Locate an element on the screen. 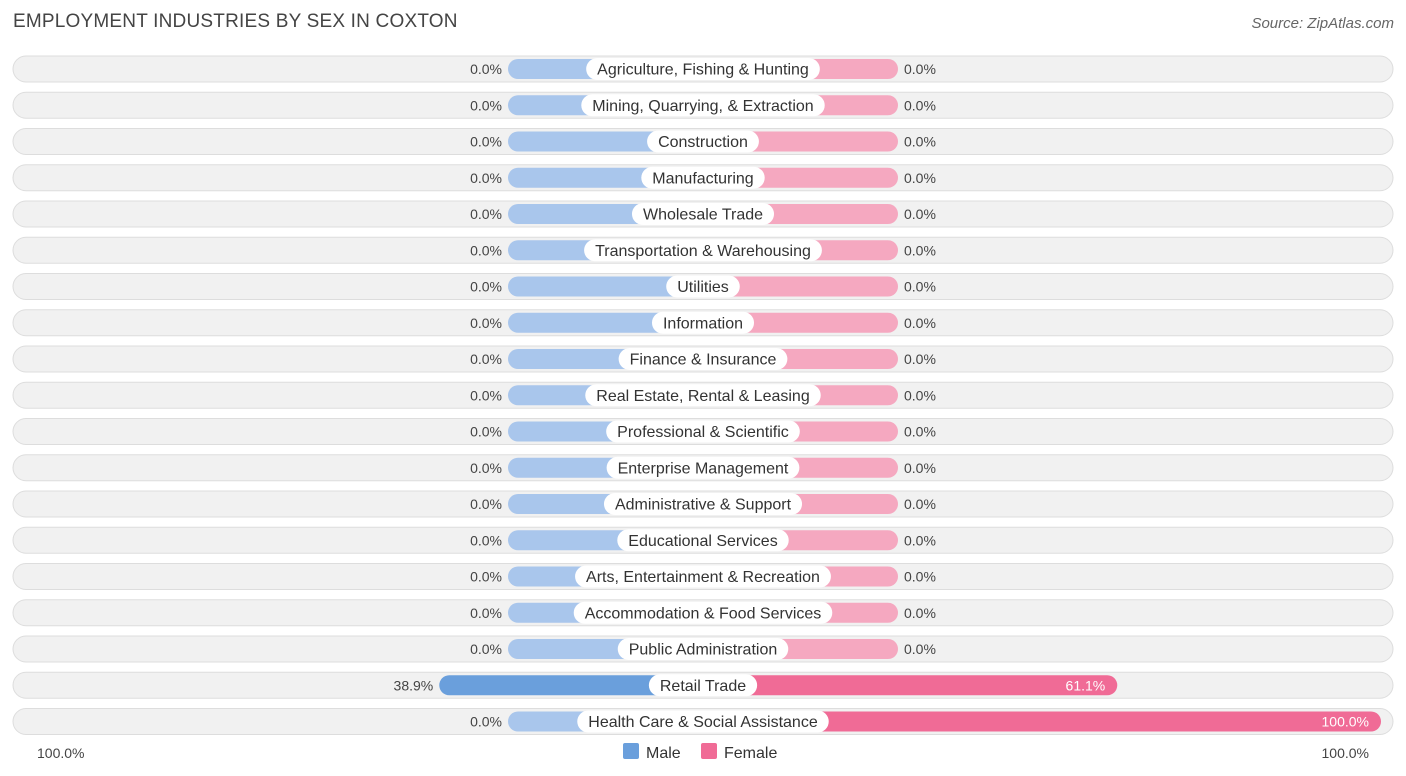 The image size is (1406, 776). axis-label-right: 100.0% is located at coordinates (1345, 753).